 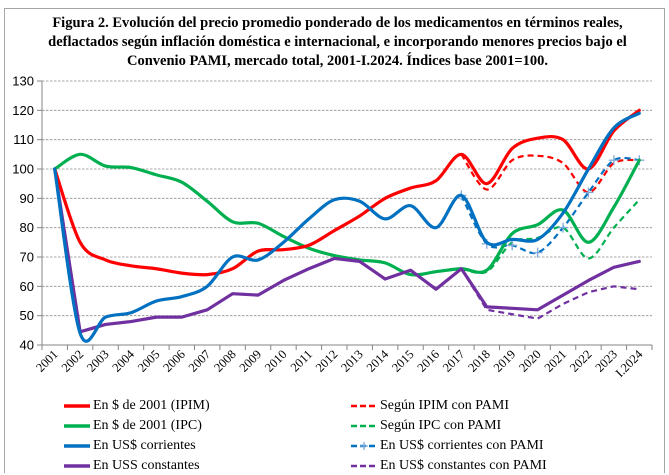 I want to click on x-tick-label: 2005, so click(x=149, y=361).